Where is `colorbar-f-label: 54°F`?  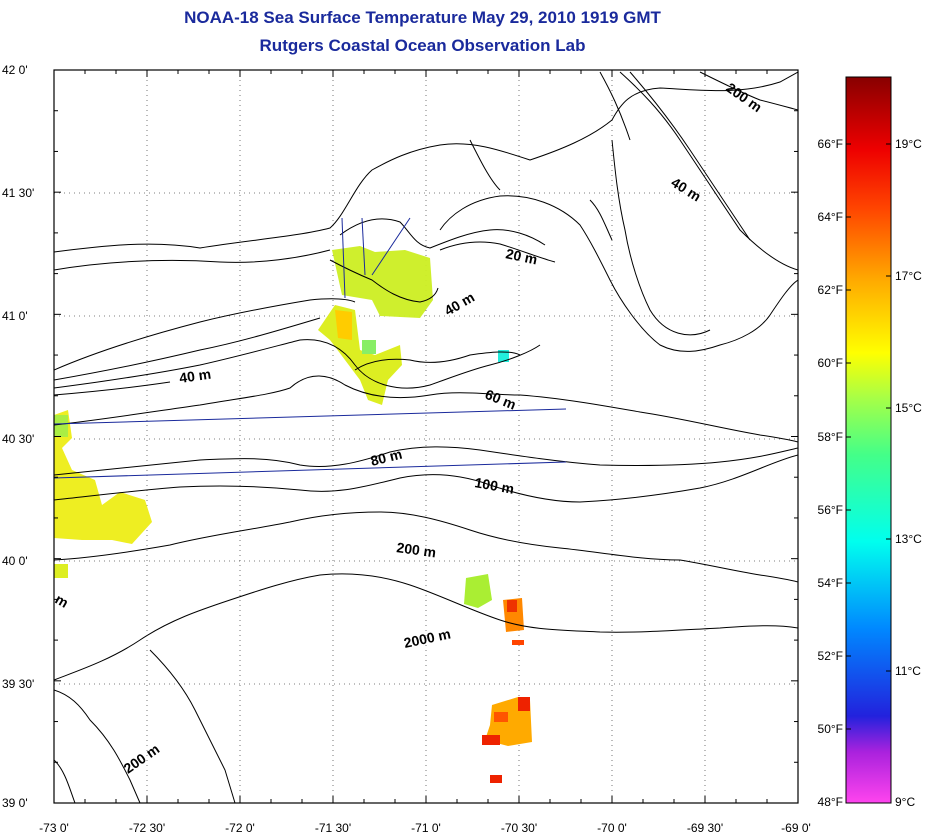
colorbar-f-label: 54°F is located at coordinates (830, 583).